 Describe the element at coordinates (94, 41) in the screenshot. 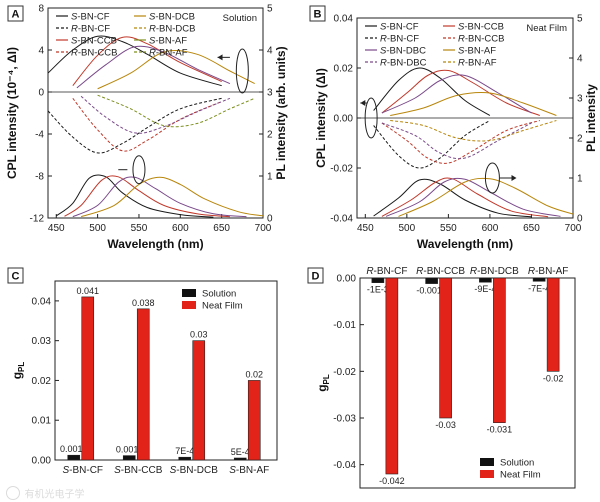

I see `legend-label-4: S-BN-CCB` at that location.